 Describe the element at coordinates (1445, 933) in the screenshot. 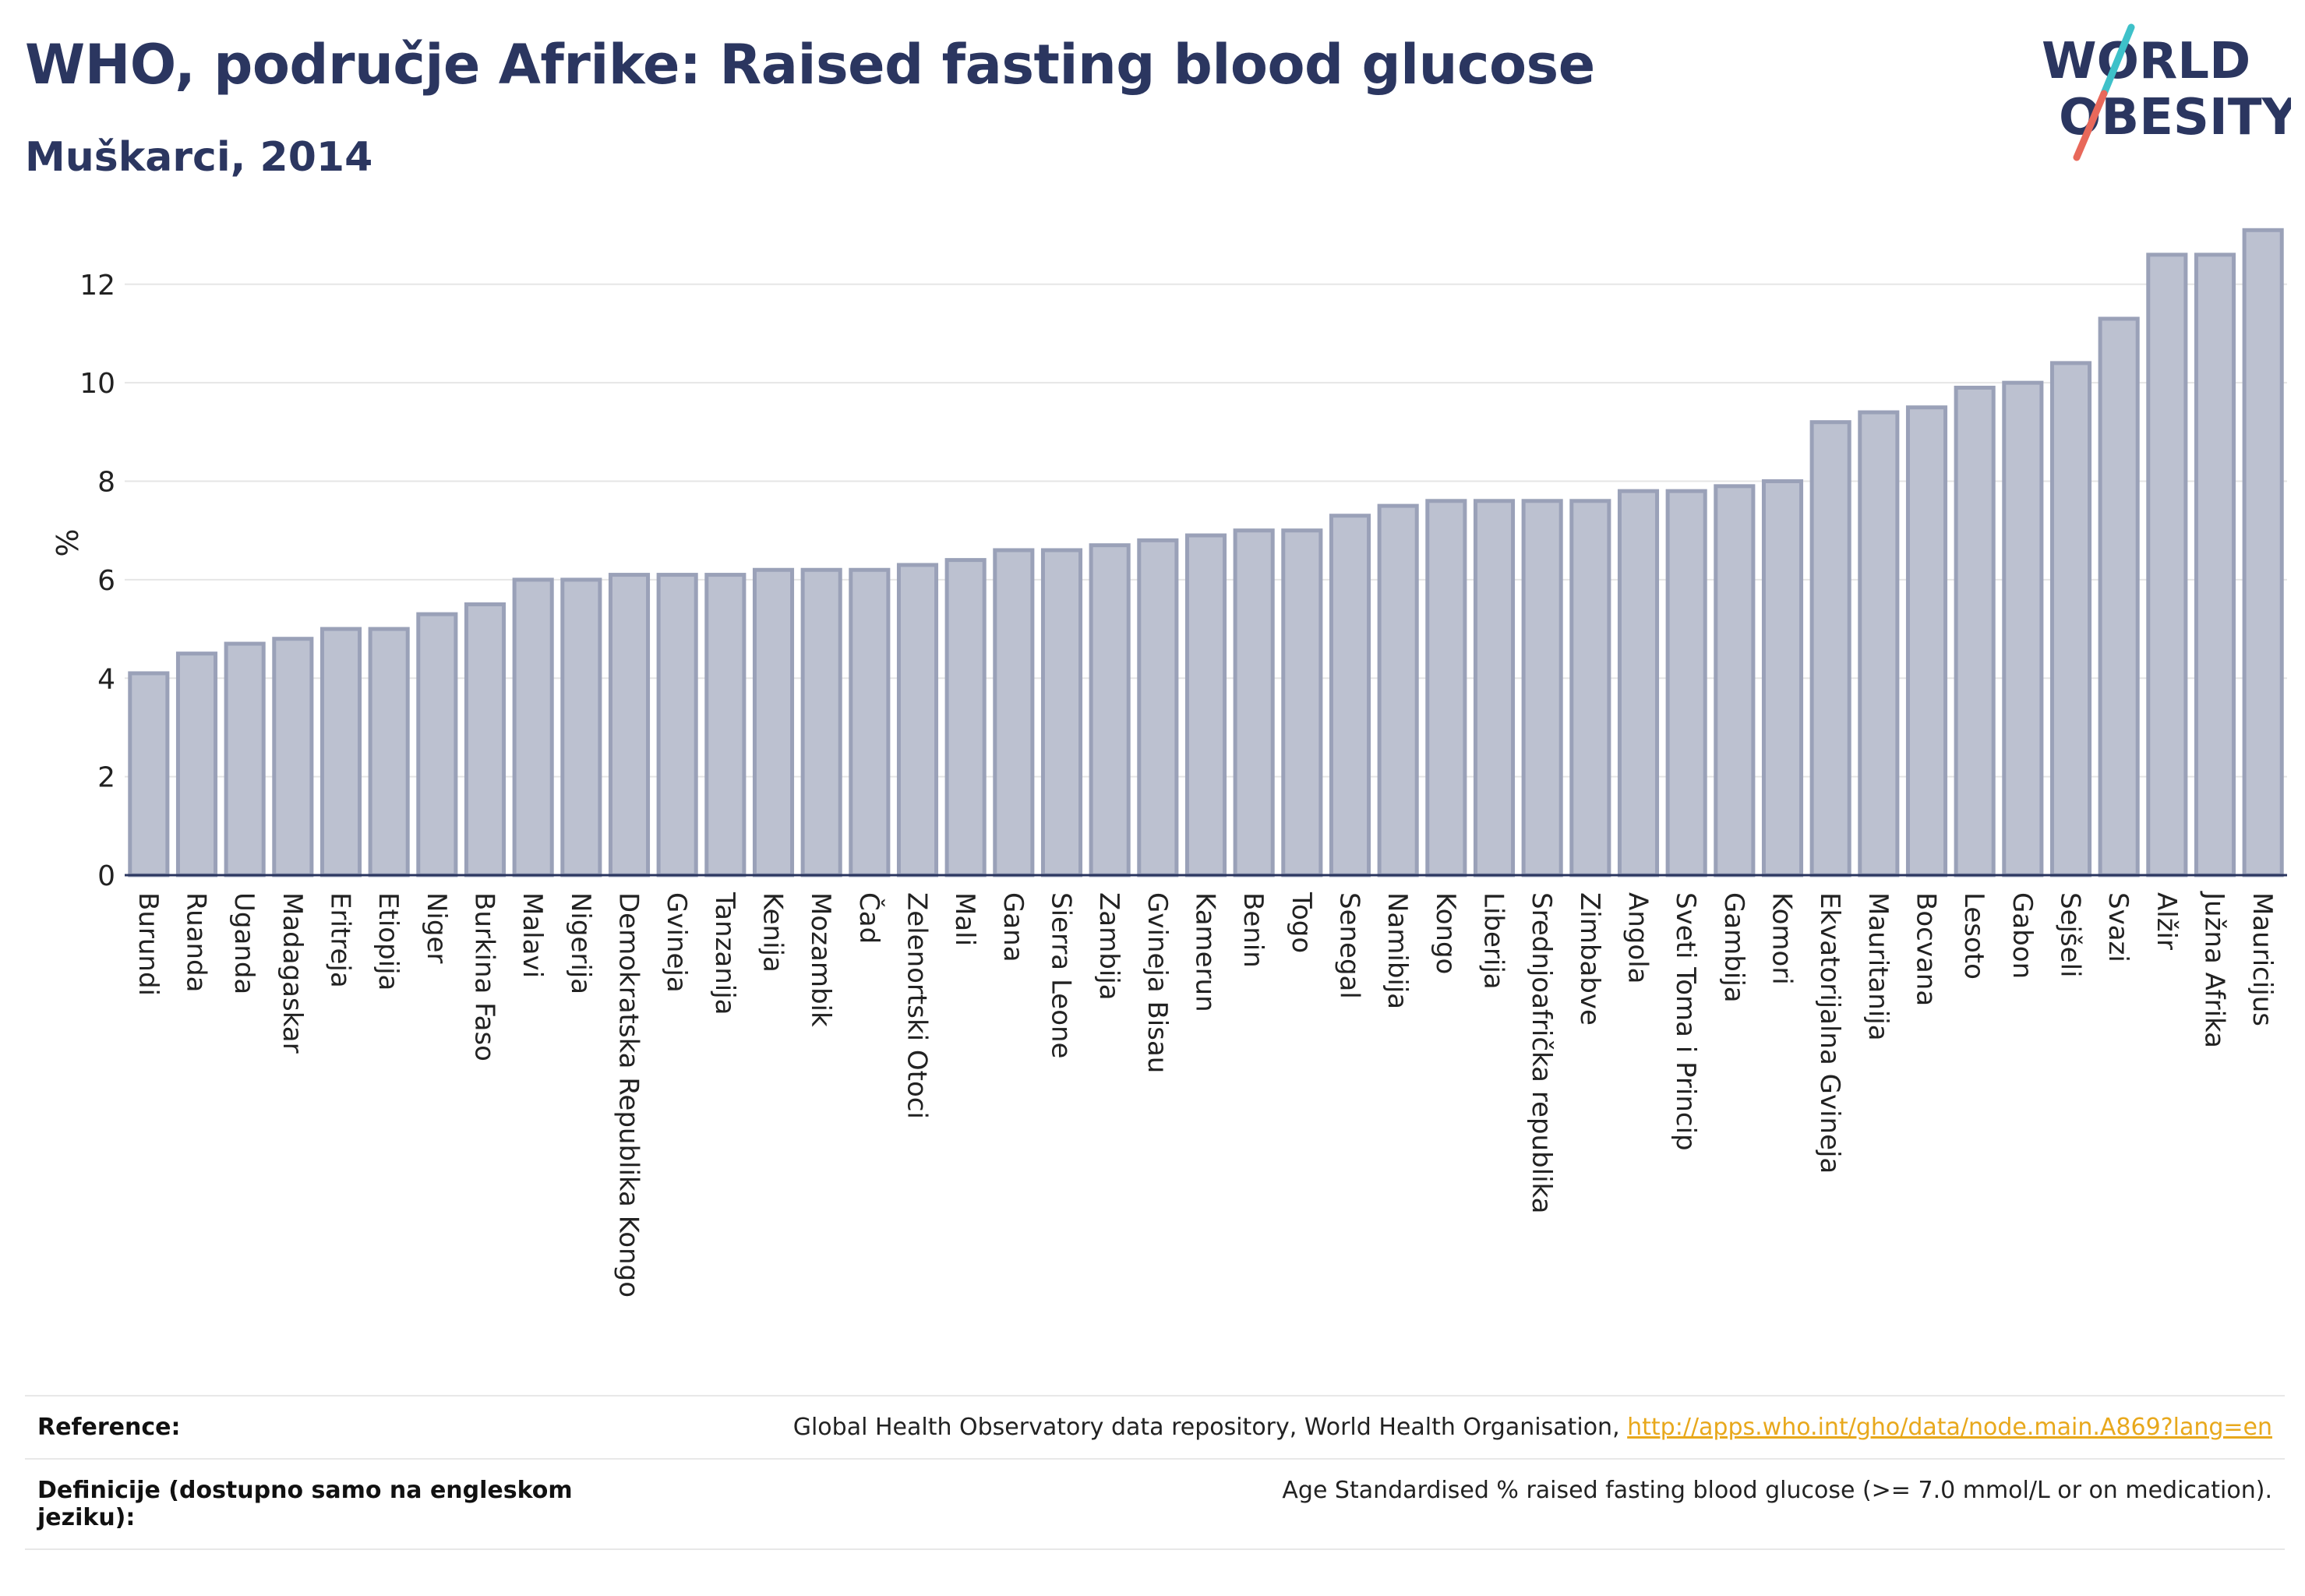

I see `x-tick-label: Kongo` at that location.